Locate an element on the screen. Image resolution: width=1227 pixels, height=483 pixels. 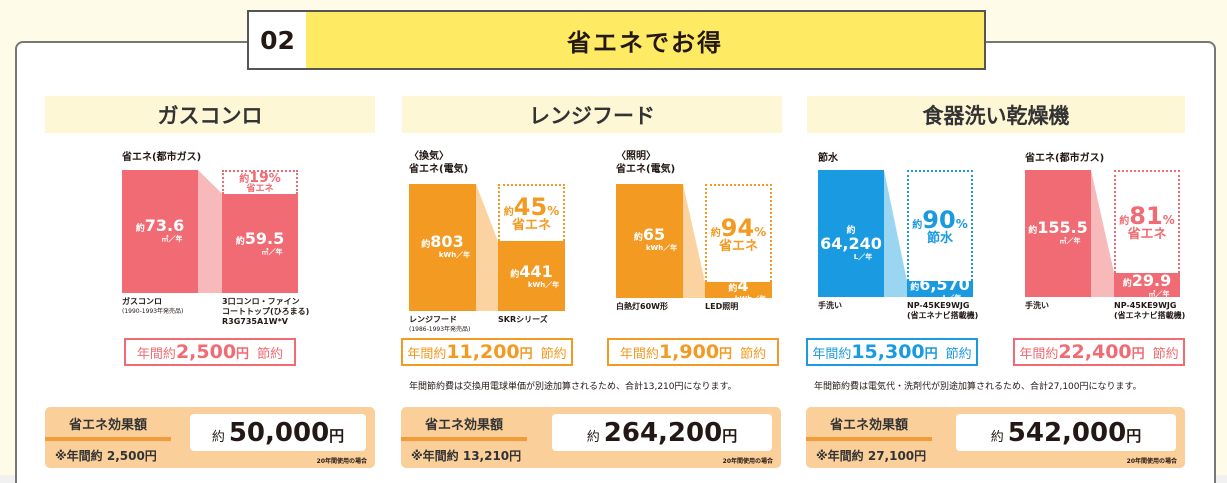
section-number: 02 is located at coordinates (277, 40).